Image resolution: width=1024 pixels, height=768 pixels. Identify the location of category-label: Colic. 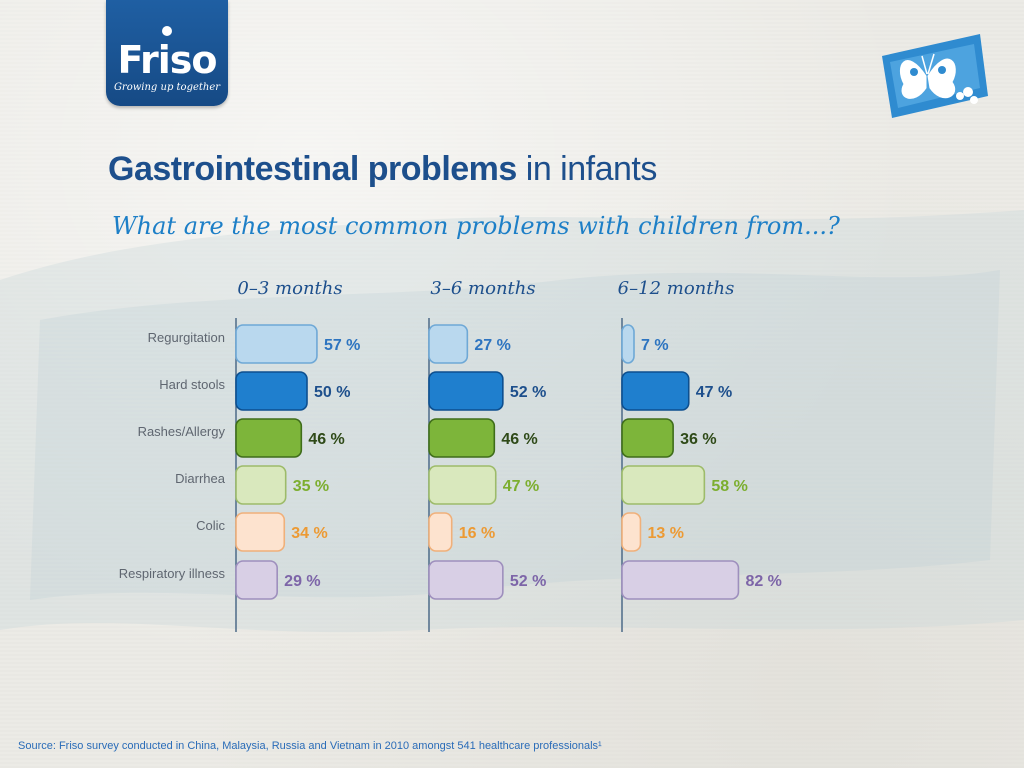
(210, 525).